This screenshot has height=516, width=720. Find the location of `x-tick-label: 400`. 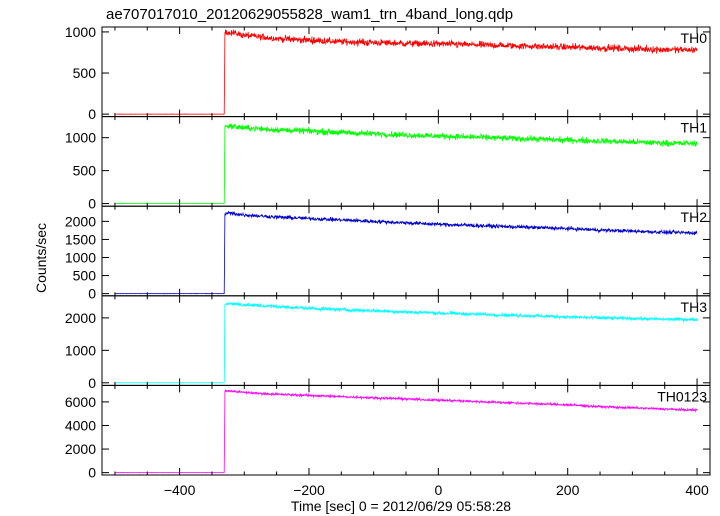

x-tick-label: 400 is located at coordinates (697, 490).